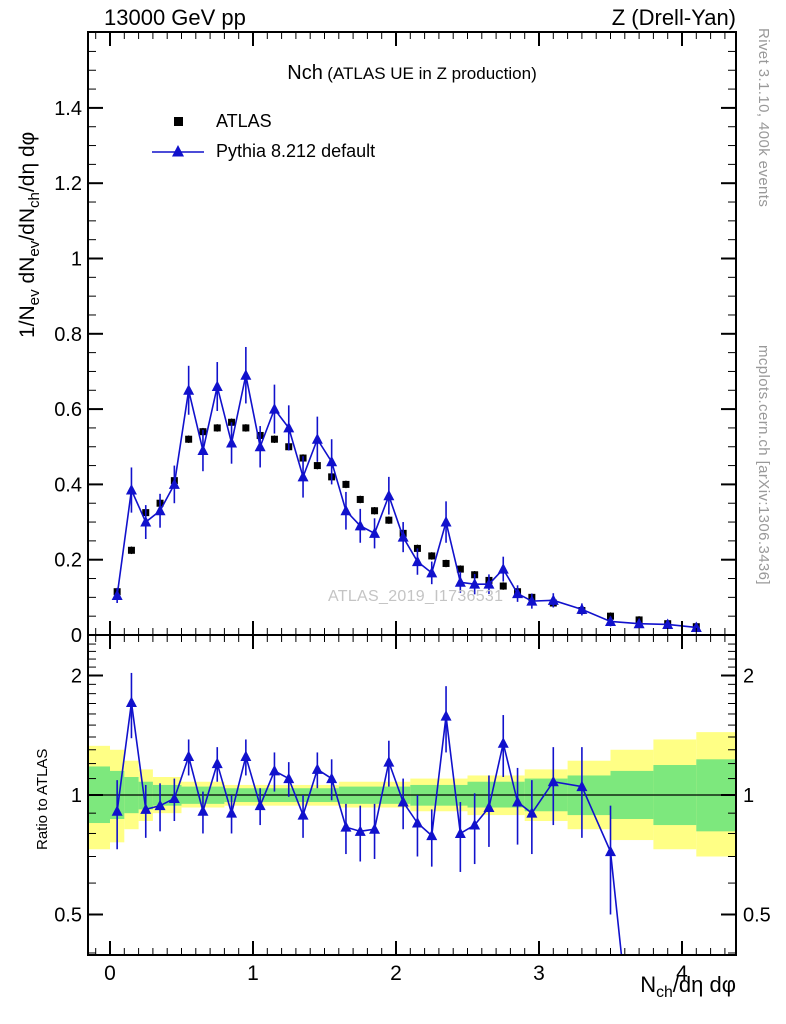  What do you see at coordinates (76, 636) in the screenshot?
I see `y-tick-label-zero: 0` at bounding box center [76, 636].